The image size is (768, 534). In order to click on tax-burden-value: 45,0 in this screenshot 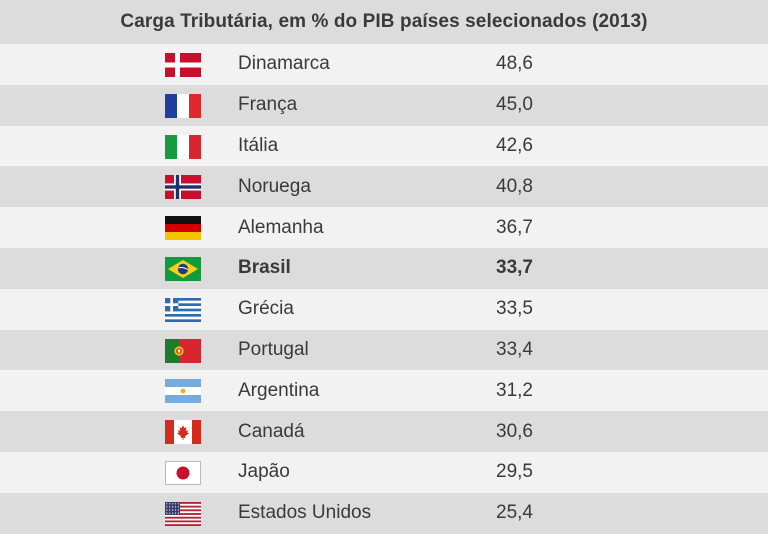, I will do `click(514, 105)`.